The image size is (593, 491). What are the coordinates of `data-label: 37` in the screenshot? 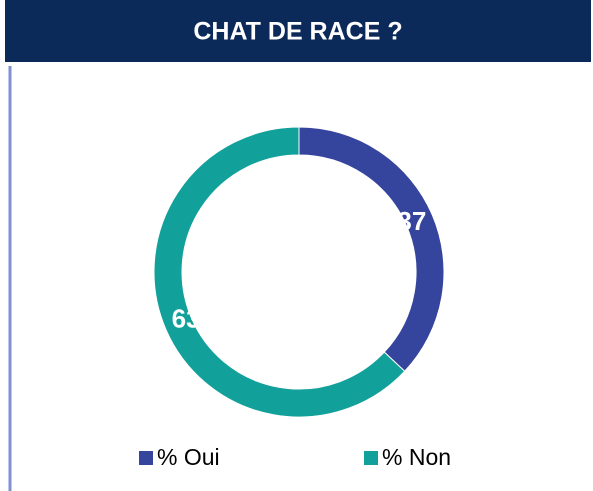 It's located at (411, 221).